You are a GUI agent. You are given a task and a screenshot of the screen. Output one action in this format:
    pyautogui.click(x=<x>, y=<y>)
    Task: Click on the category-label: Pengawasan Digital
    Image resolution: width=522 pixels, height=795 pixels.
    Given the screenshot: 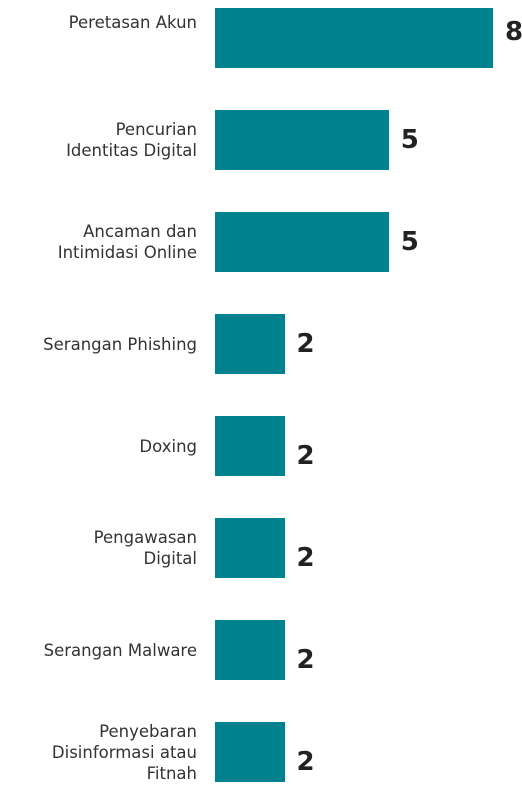 What is the action you would take?
    pyautogui.click(x=145, y=548)
    